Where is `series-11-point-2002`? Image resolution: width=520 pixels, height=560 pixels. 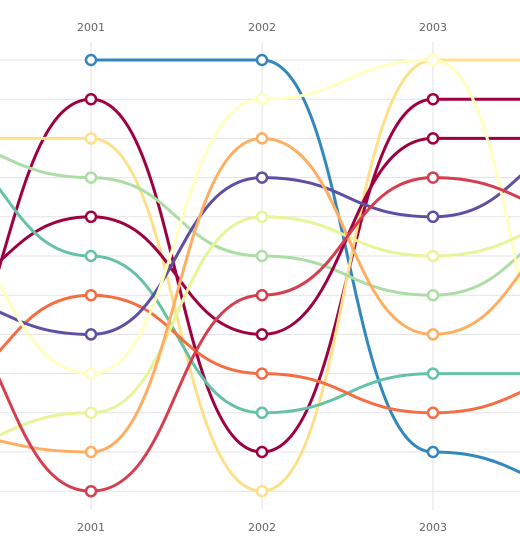 series-11-point-2002 is located at coordinates (262, 138).